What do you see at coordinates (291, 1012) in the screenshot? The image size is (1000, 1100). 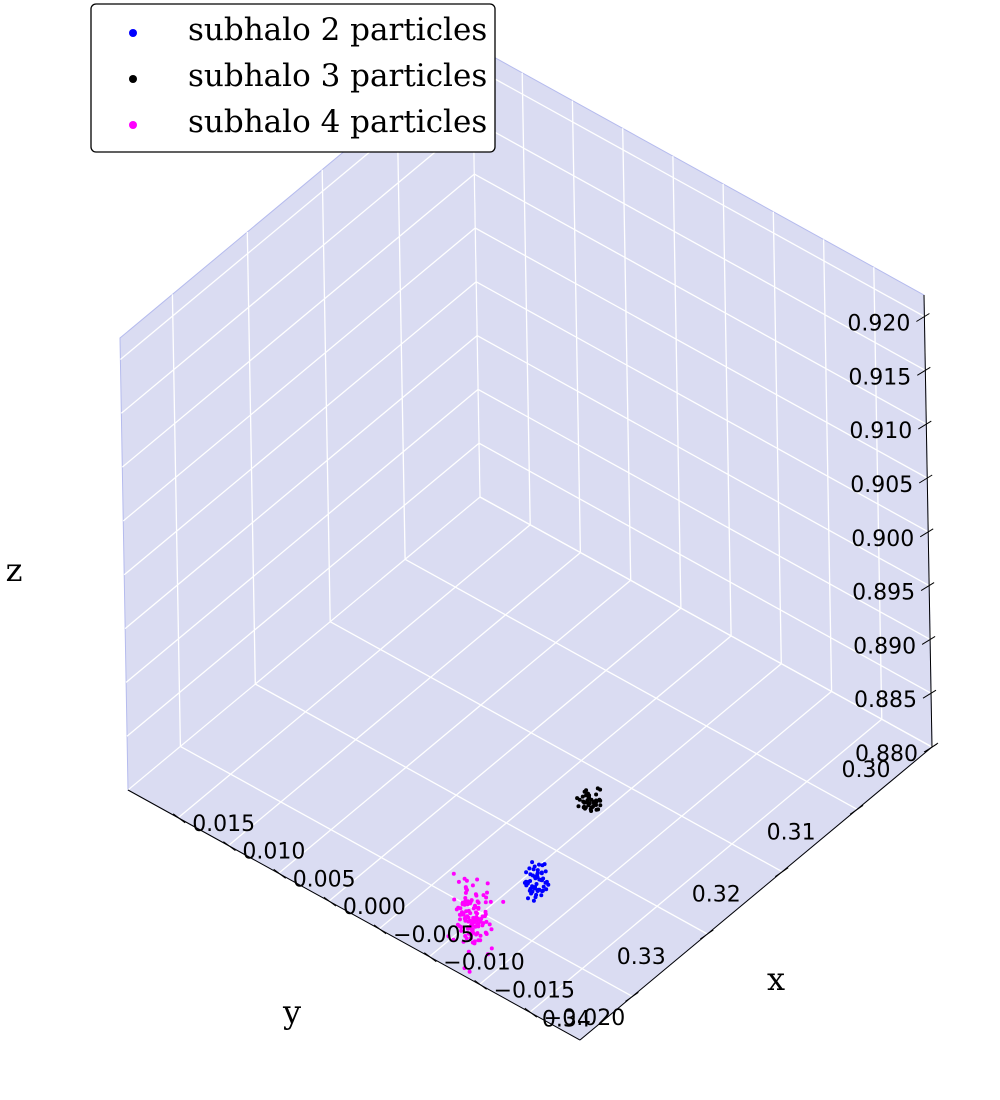 I see `y-axis-label: y` at bounding box center [291, 1012].